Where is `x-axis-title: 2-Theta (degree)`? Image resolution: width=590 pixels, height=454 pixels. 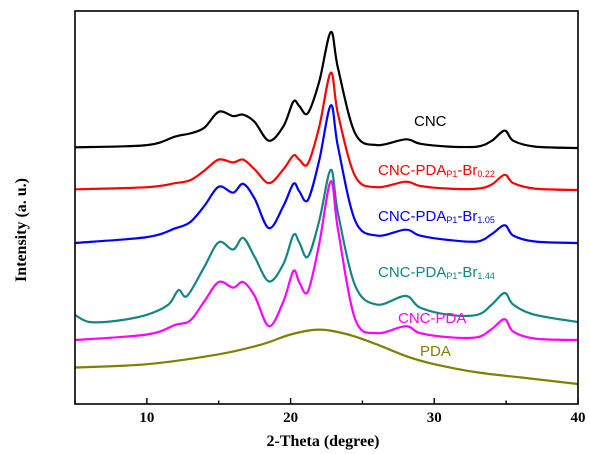 x-axis-title: 2-Theta (degree) is located at coordinates (323, 441).